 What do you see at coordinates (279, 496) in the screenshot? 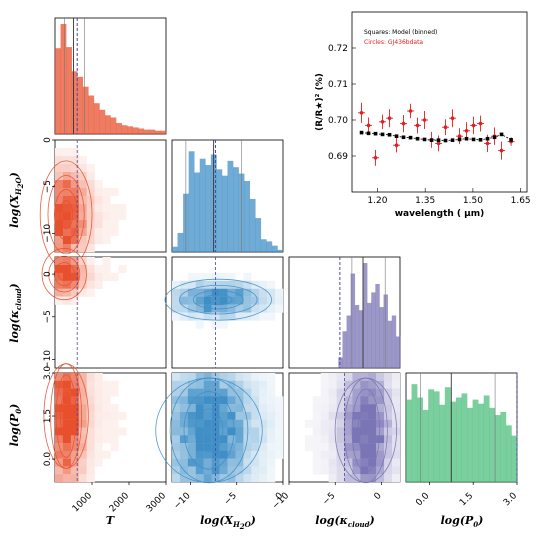
I see `x-tick-label: 0` at bounding box center [279, 496].